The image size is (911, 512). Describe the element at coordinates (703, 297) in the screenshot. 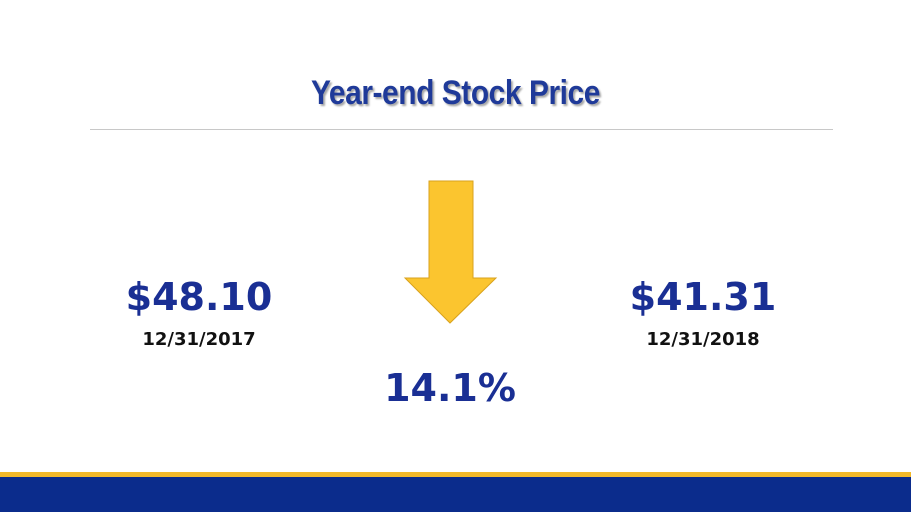

I see `right-price: $41.31` at that location.